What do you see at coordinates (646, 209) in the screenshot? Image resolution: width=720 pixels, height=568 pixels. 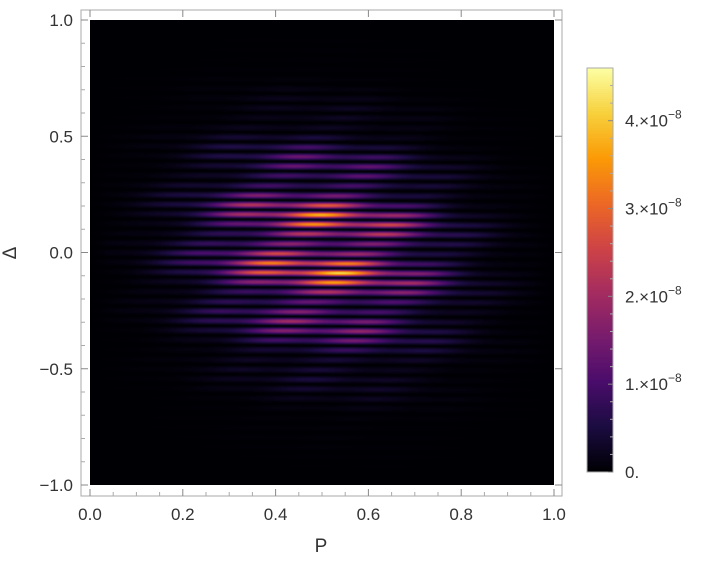 I see `colorbar-tick-base: 3.×10` at bounding box center [646, 209].